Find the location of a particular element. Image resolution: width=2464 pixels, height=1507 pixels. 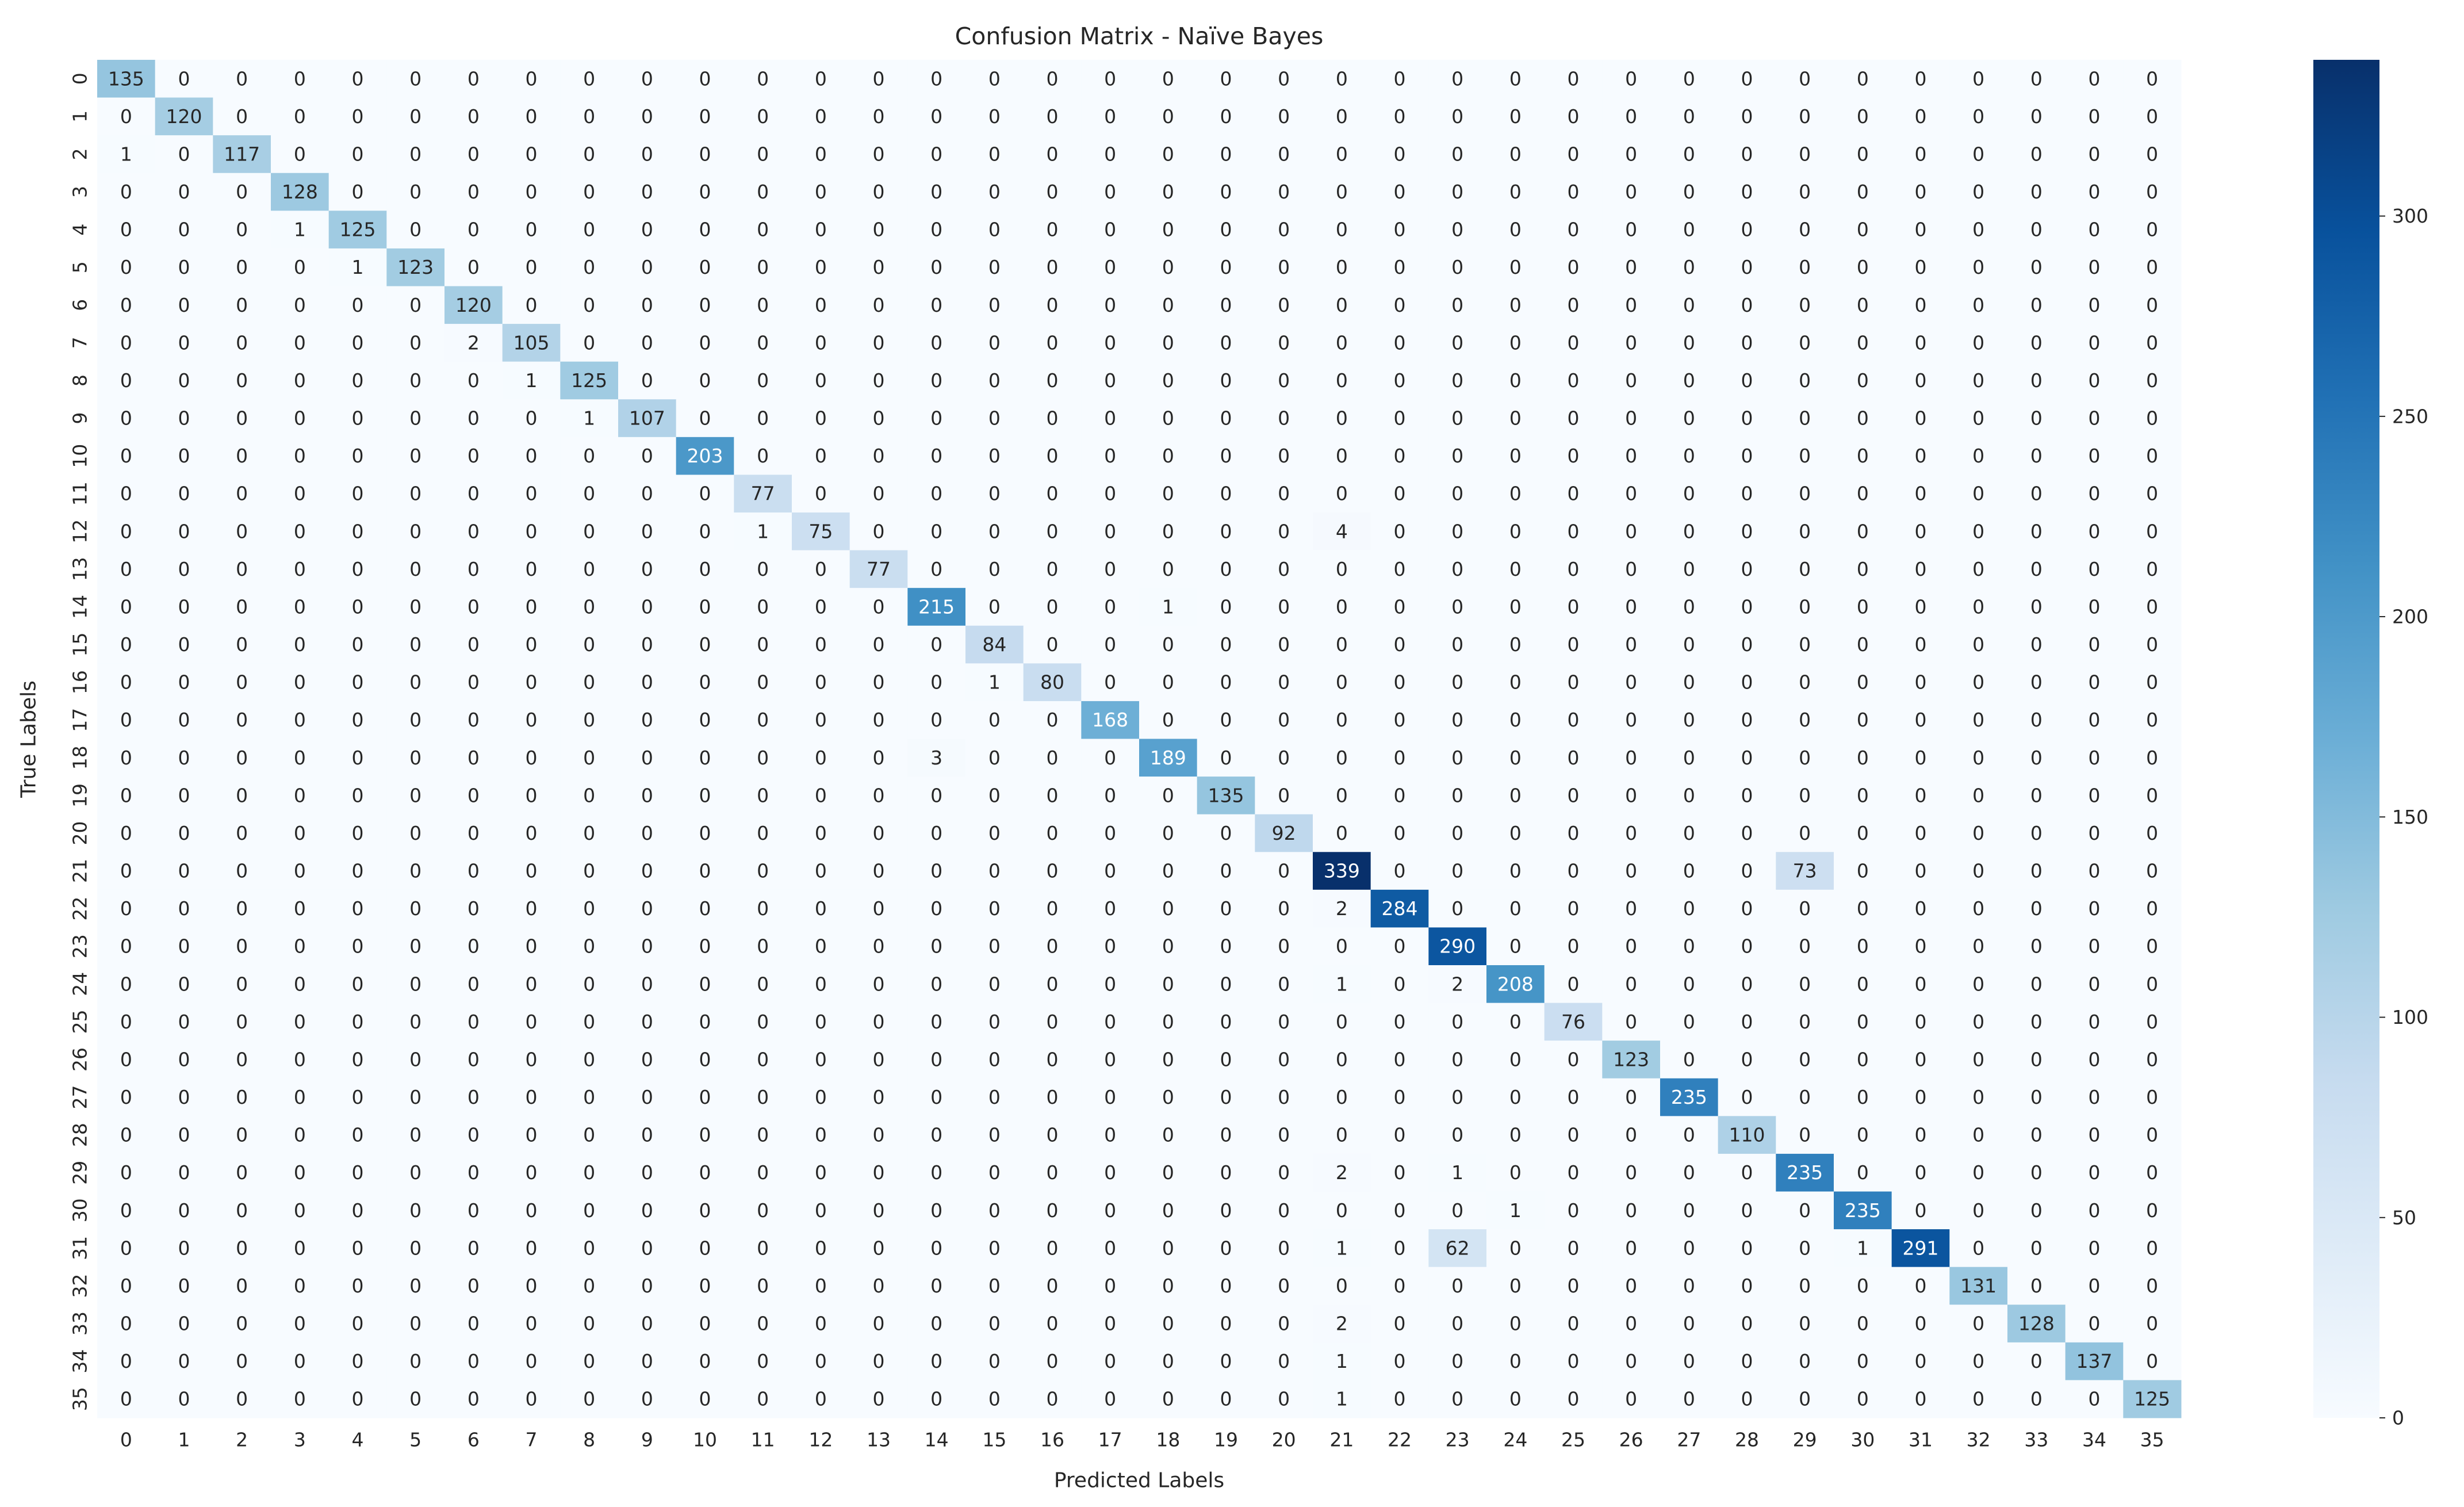

cell-value: 215 is located at coordinates (936, 606).